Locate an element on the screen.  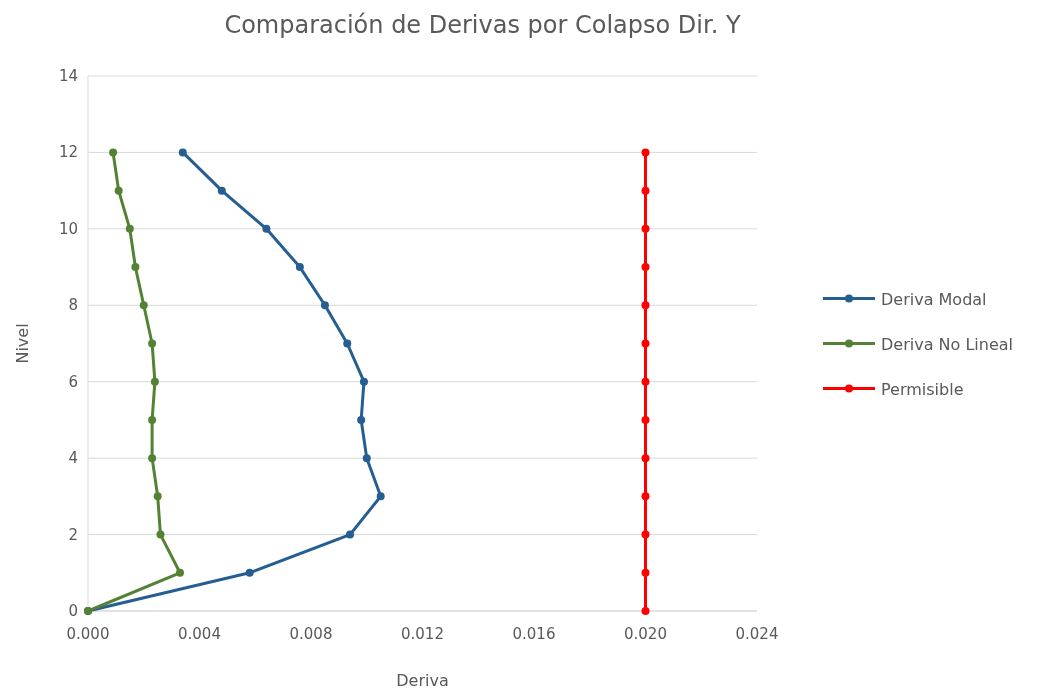
y-tick-label: 14 is located at coordinates (68, 76).